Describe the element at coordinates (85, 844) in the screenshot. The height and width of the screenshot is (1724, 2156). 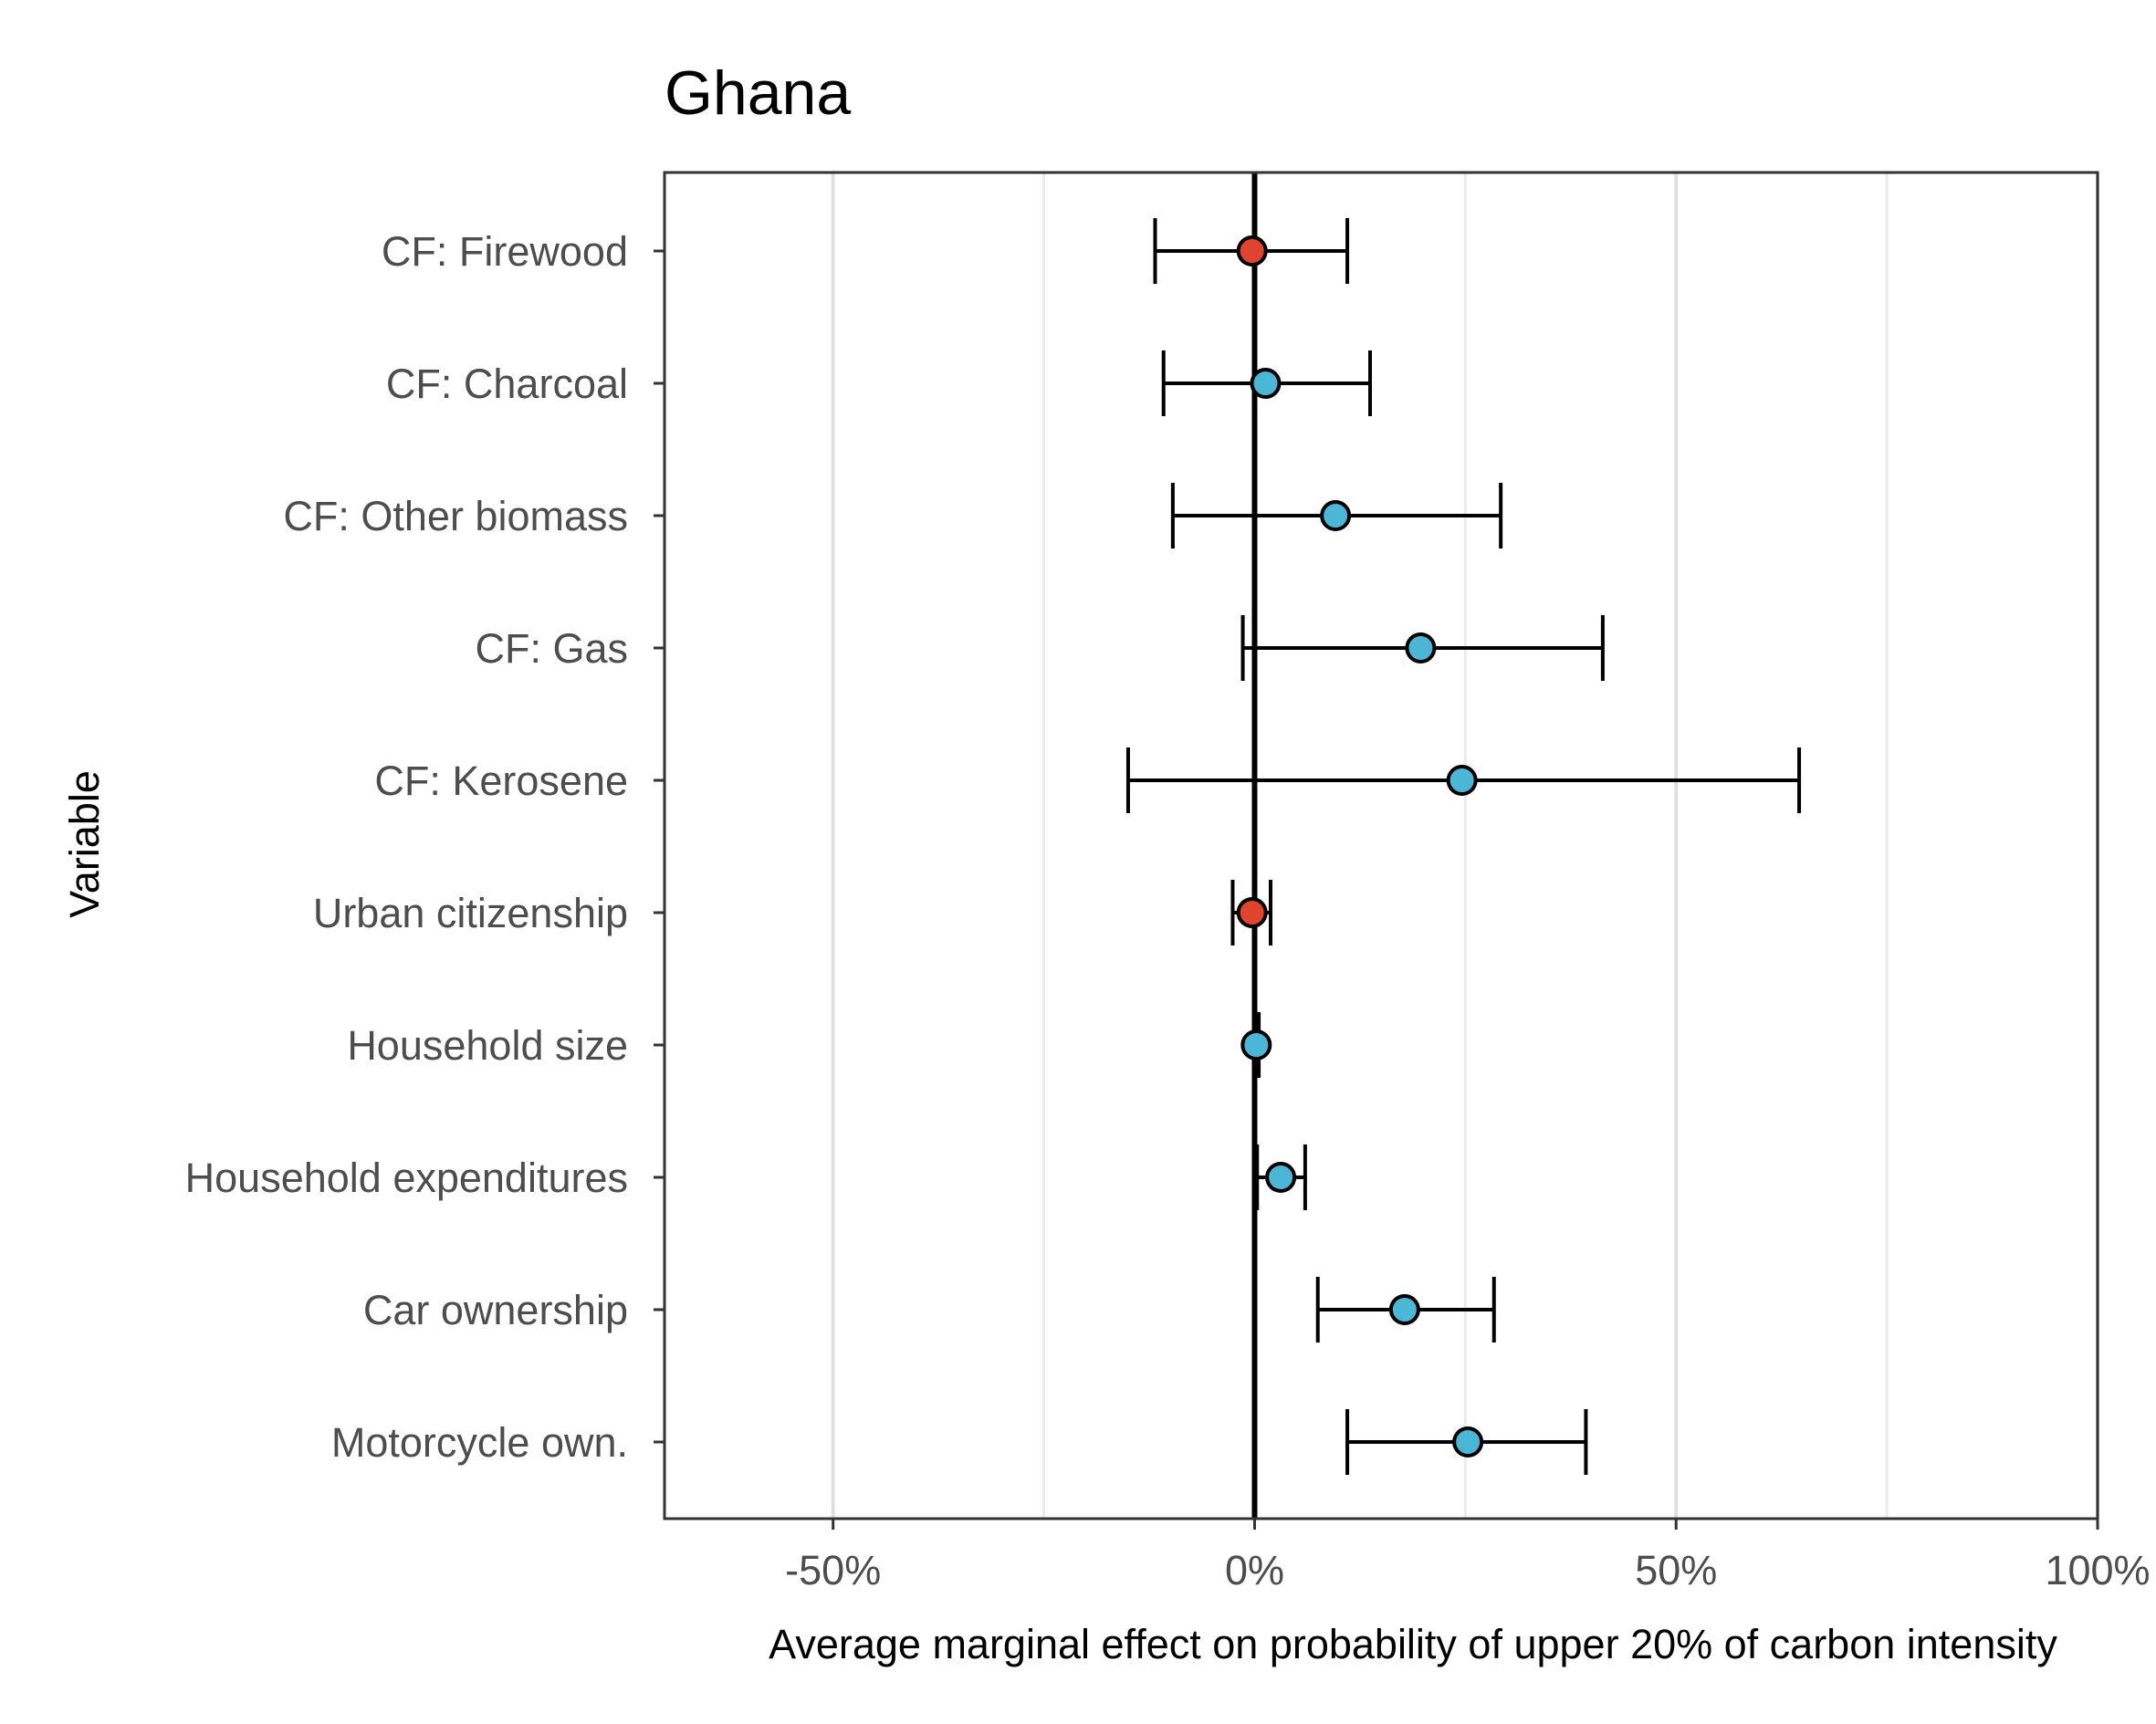
I see `y-axis-title: Variable` at that location.